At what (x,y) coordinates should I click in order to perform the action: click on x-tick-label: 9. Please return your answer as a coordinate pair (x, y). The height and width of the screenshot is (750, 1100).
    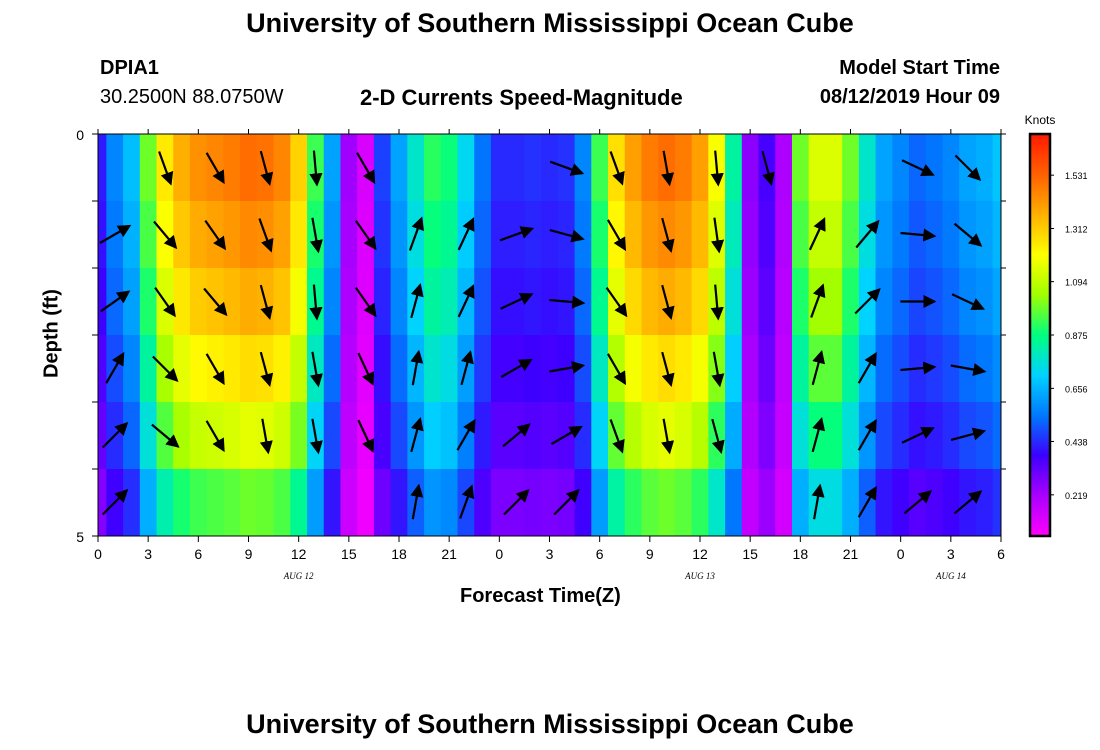
    Looking at the image, I should click on (650, 554).